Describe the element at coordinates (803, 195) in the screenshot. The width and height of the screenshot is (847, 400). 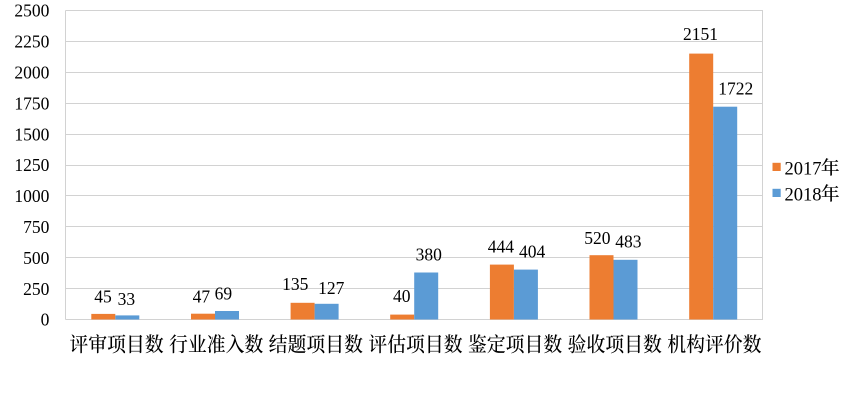
I see `svg-text: 2018` at that location.